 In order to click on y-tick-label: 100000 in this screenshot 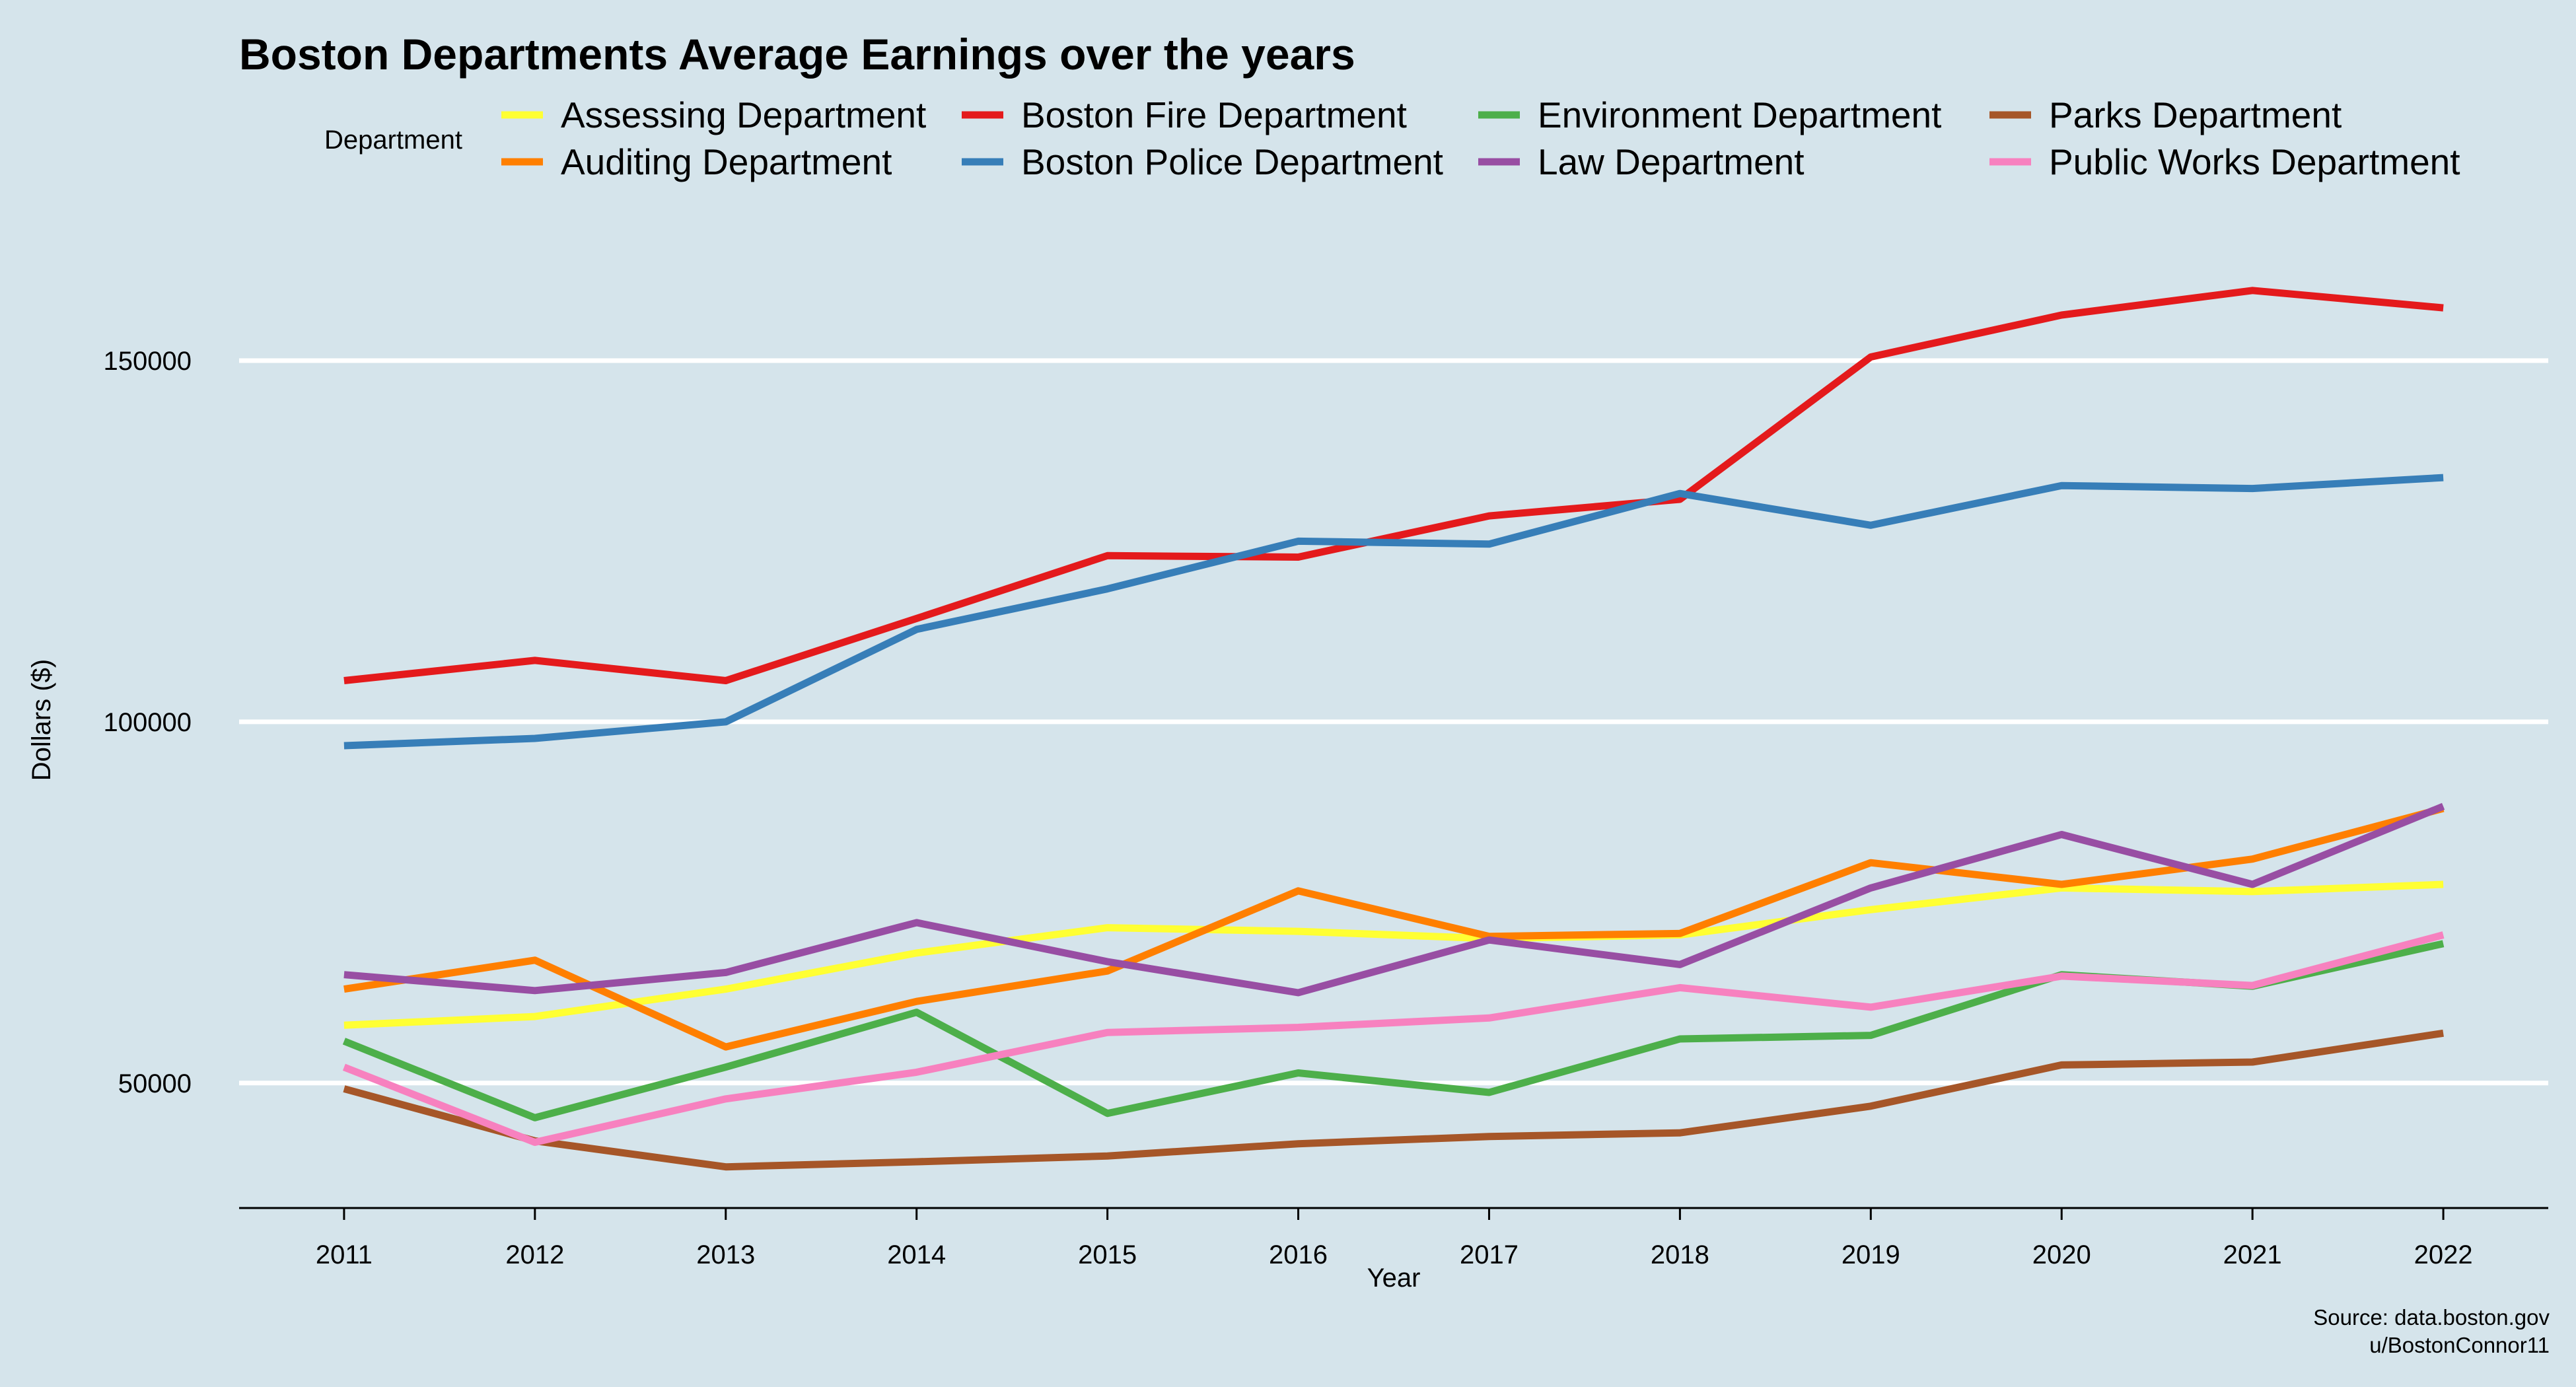, I will do `click(148, 722)`.